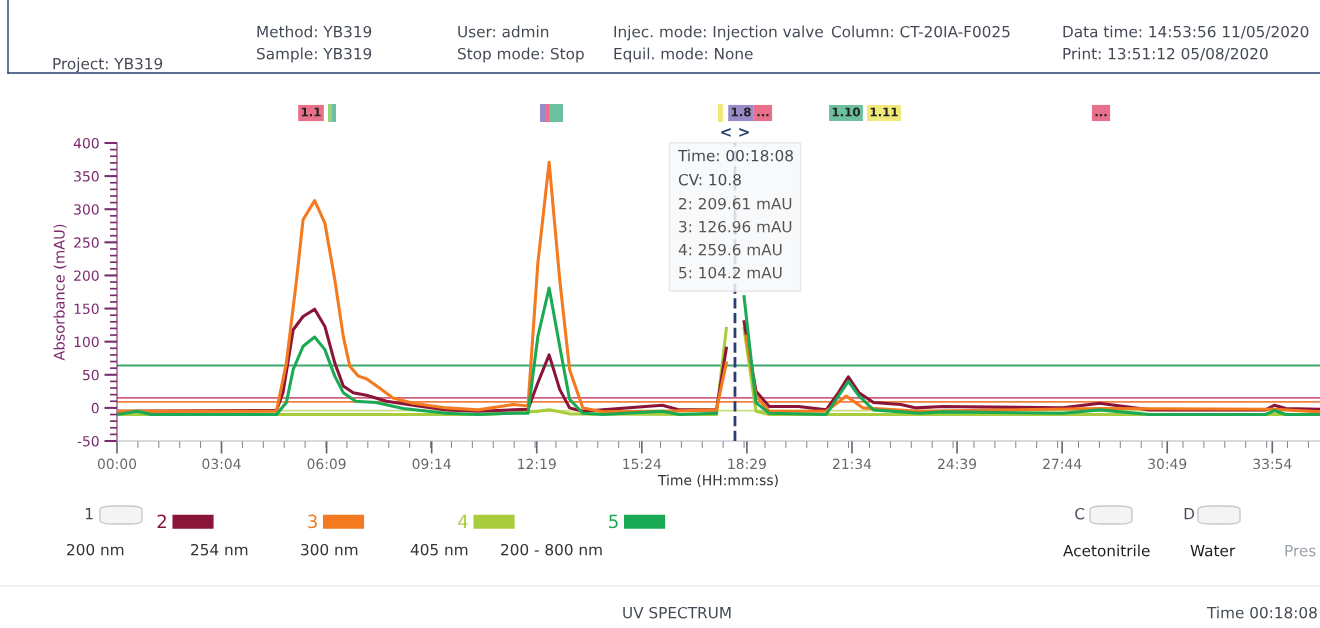 Image resolution: width=1320 pixels, height=628 pixels. What do you see at coordinates (683, 55) in the screenshot?
I see `text: Equil. mode: None` at bounding box center [683, 55].